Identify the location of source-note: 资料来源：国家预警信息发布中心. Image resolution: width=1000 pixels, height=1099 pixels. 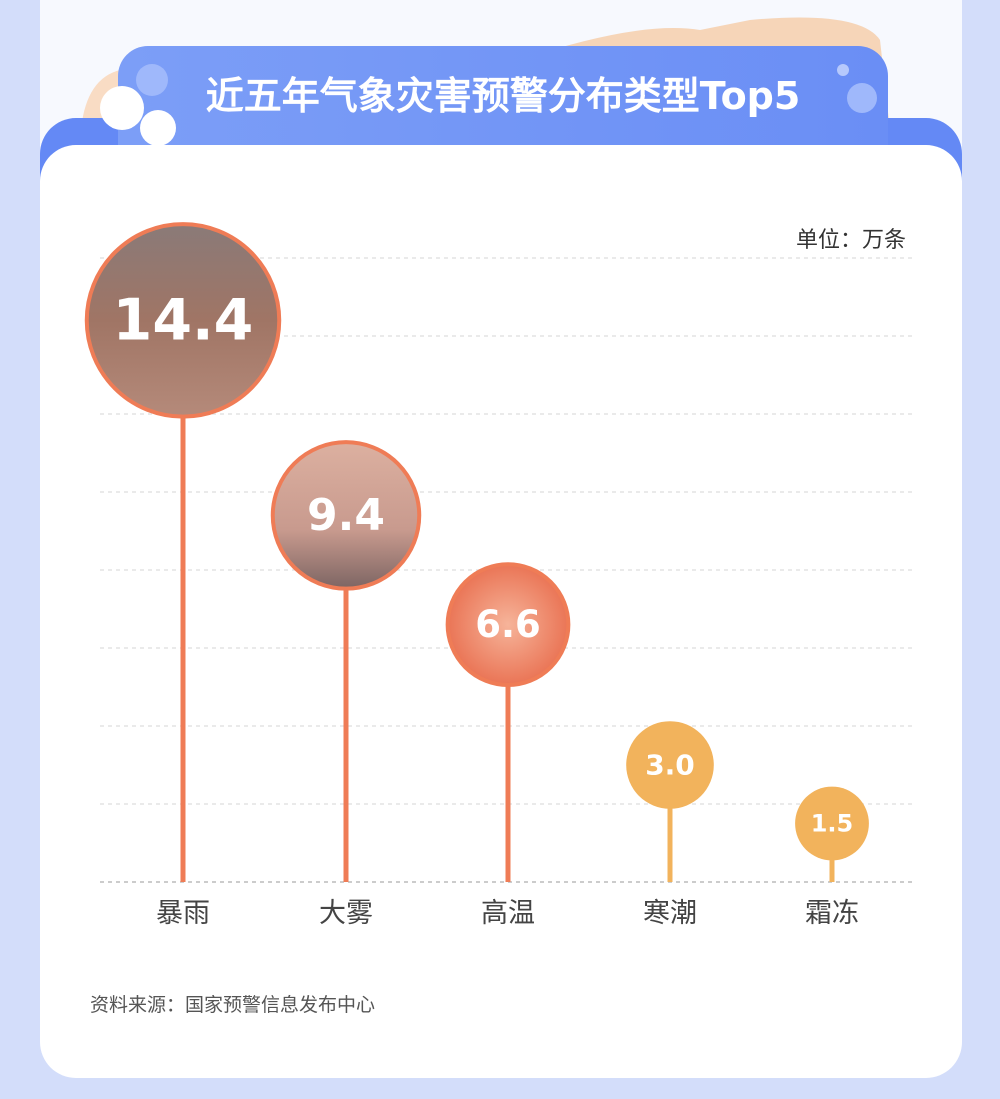
(233, 1005).